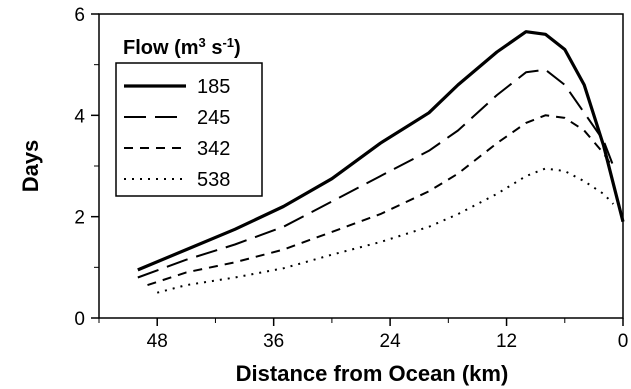 This screenshot has height=389, width=631. Describe the element at coordinates (79, 319) in the screenshot. I see `y-tick-label: 0` at that location.